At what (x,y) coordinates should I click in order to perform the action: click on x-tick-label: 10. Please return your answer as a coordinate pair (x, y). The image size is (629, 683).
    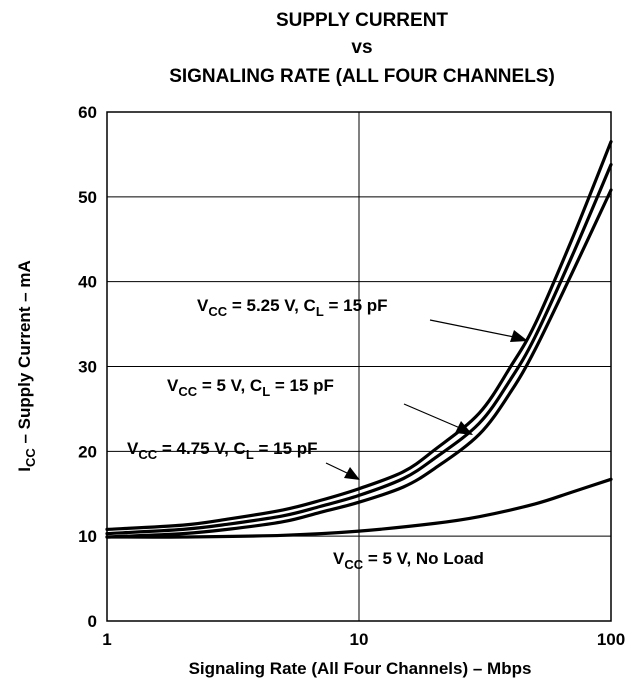
    Looking at the image, I should click on (359, 639).